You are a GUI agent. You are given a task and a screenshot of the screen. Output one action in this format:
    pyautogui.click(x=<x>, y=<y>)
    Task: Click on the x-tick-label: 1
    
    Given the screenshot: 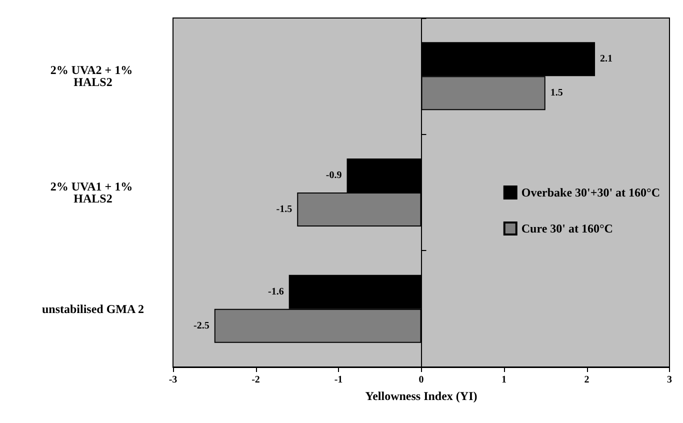 What is the action you would take?
    pyautogui.click(x=504, y=380)
    